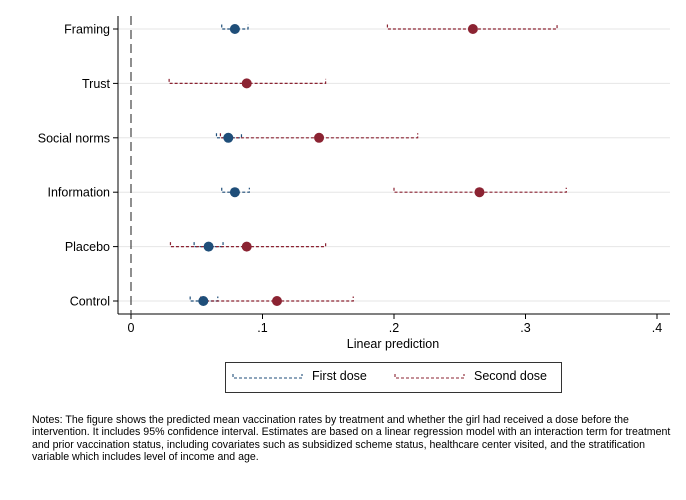 Image resolution: width=686 pixels, height=500 pixels. I want to click on point-first-dose-social-norms, so click(228, 137).